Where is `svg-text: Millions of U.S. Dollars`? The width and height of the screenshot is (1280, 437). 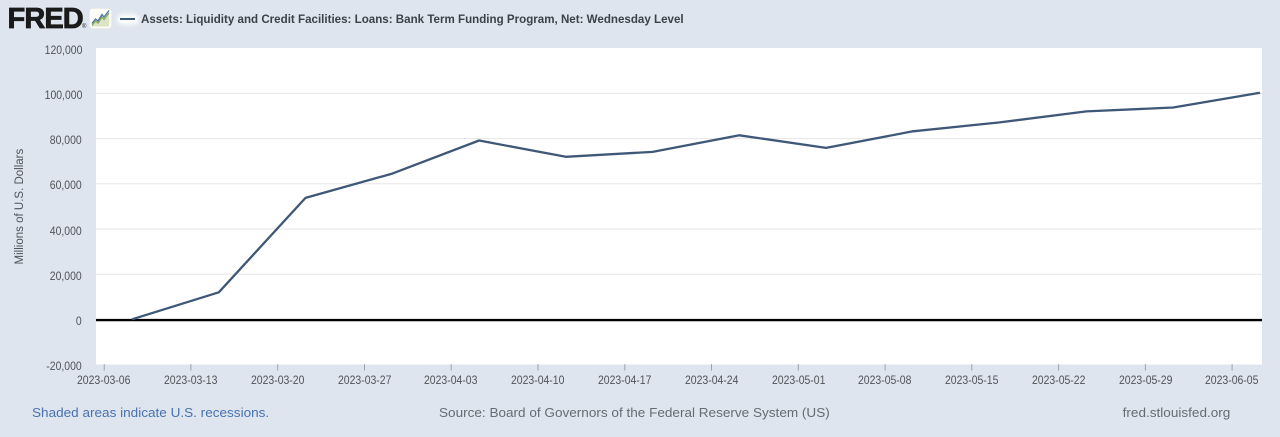
svg-text: Millions of U.S. Dollars is located at coordinates (19, 207).